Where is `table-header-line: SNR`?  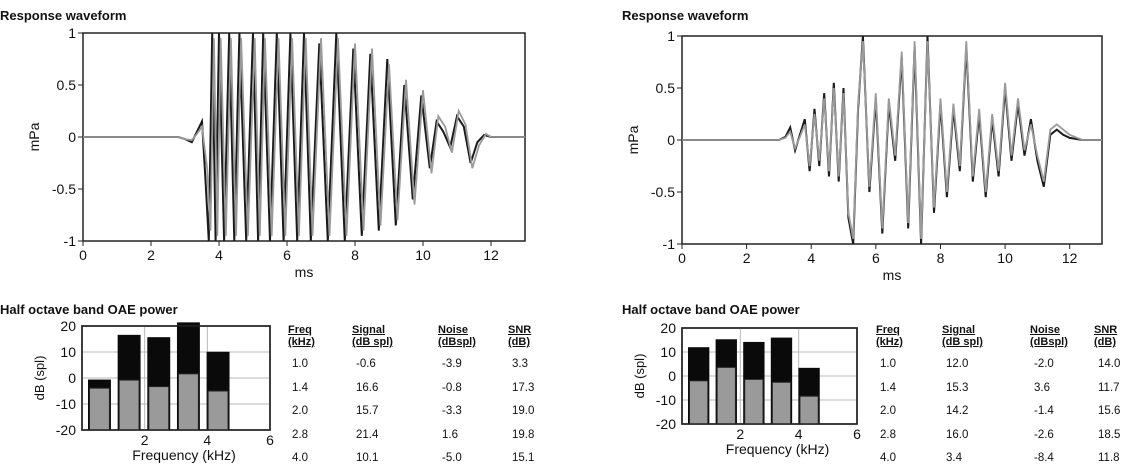 table-header-line: SNR is located at coordinates (520, 330).